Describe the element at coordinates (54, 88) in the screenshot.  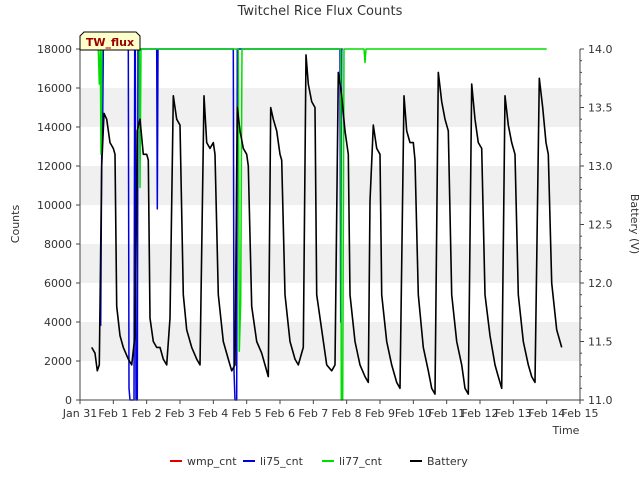
I see `left-tick-label: 16000` at that location.